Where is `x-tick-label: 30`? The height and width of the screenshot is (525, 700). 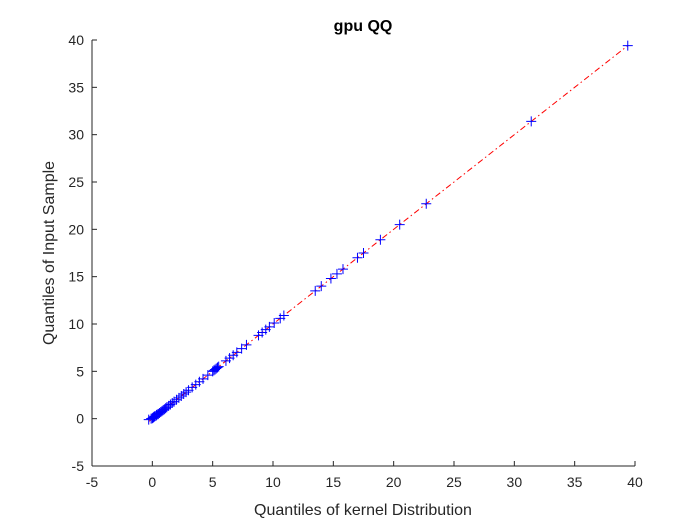 x-tick-label: 30 is located at coordinates (515, 482).